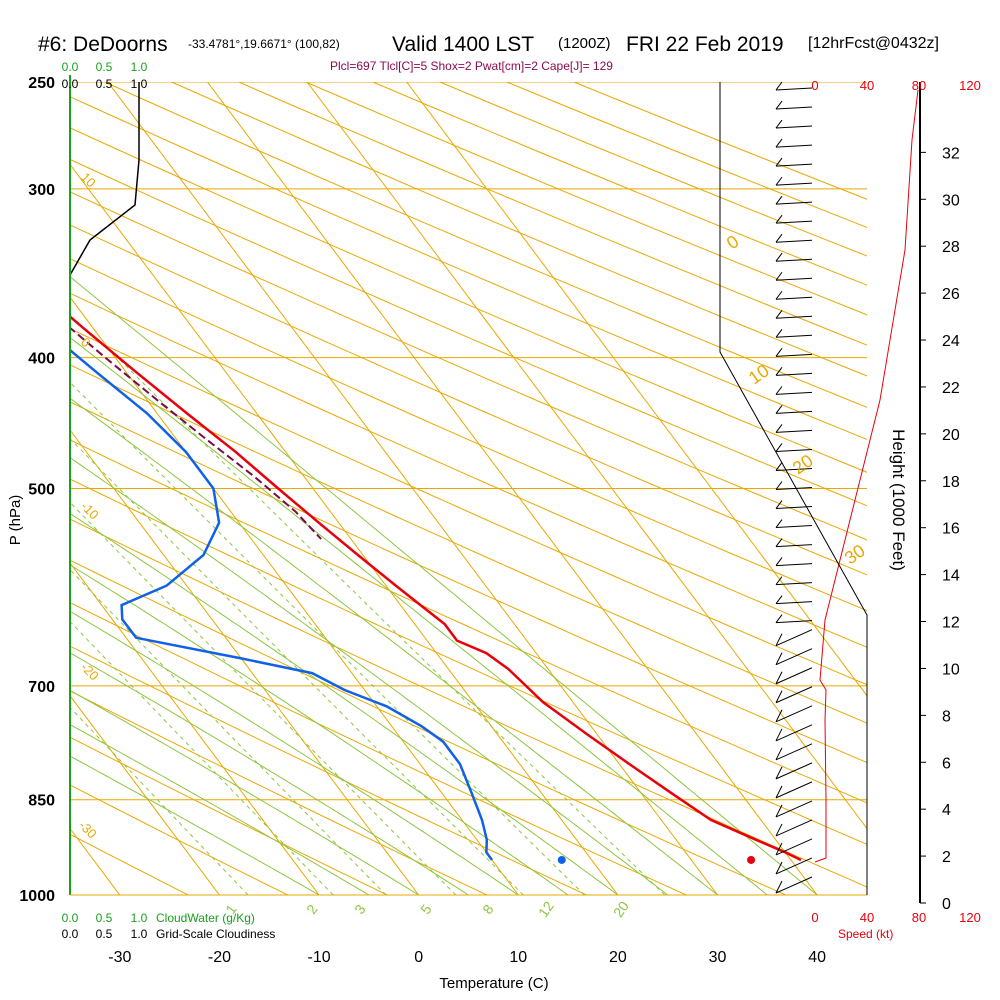 Image resolution: width=1000 pixels, height=1000 pixels. I want to click on cloudwater-bottom-label: 1.0, so click(139, 918).